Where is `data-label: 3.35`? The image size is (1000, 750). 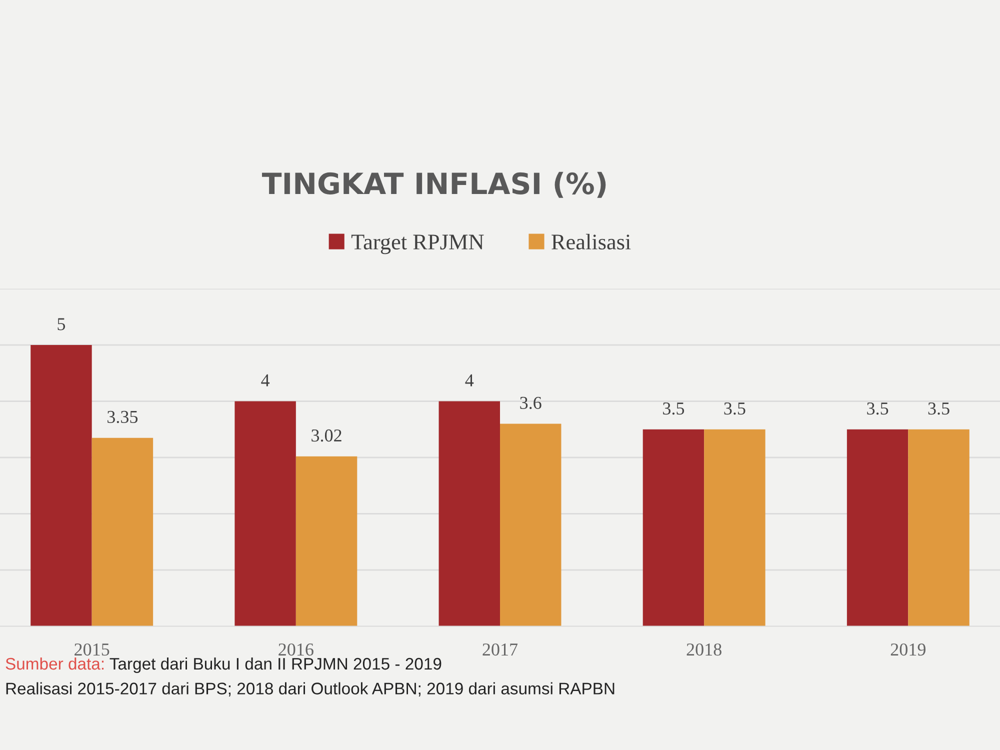
data-label: 3.35 is located at coordinates (123, 417).